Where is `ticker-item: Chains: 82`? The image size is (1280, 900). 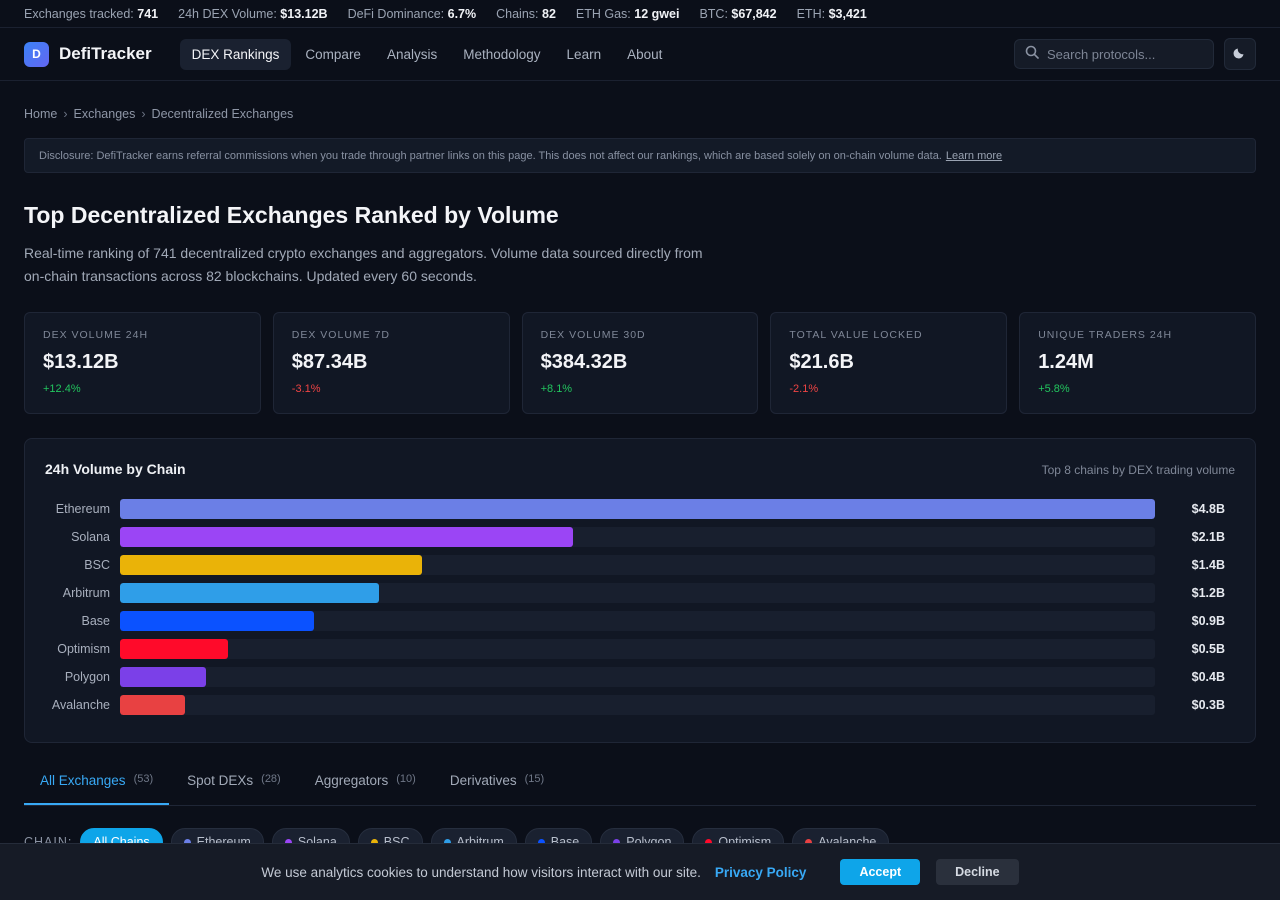
ticker-item: Chains: 82 is located at coordinates (526, 13).